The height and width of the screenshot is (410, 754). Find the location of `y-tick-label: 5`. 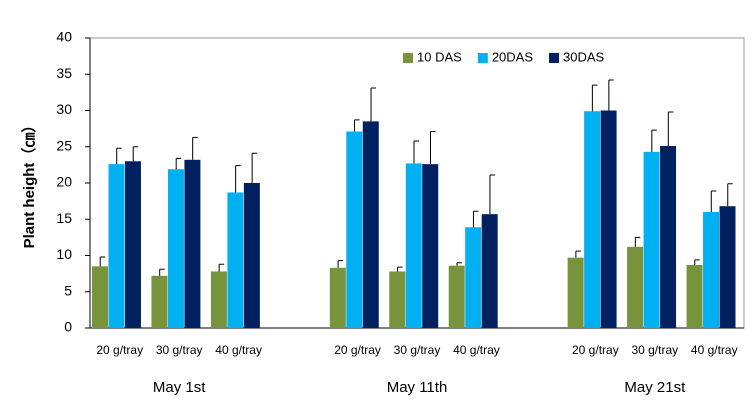

y-tick-label: 5 is located at coordinates (68, 290).